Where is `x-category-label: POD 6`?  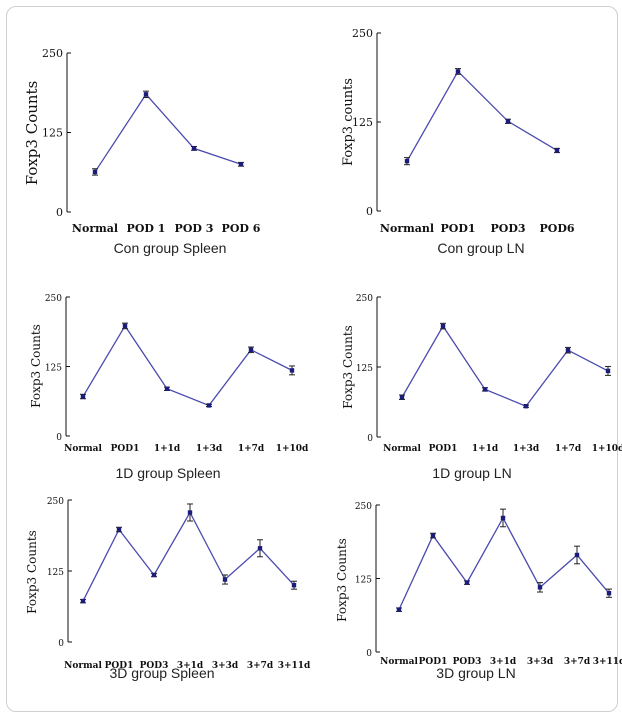
x-category-label: POD 6 is located at coordinates (241, 228).